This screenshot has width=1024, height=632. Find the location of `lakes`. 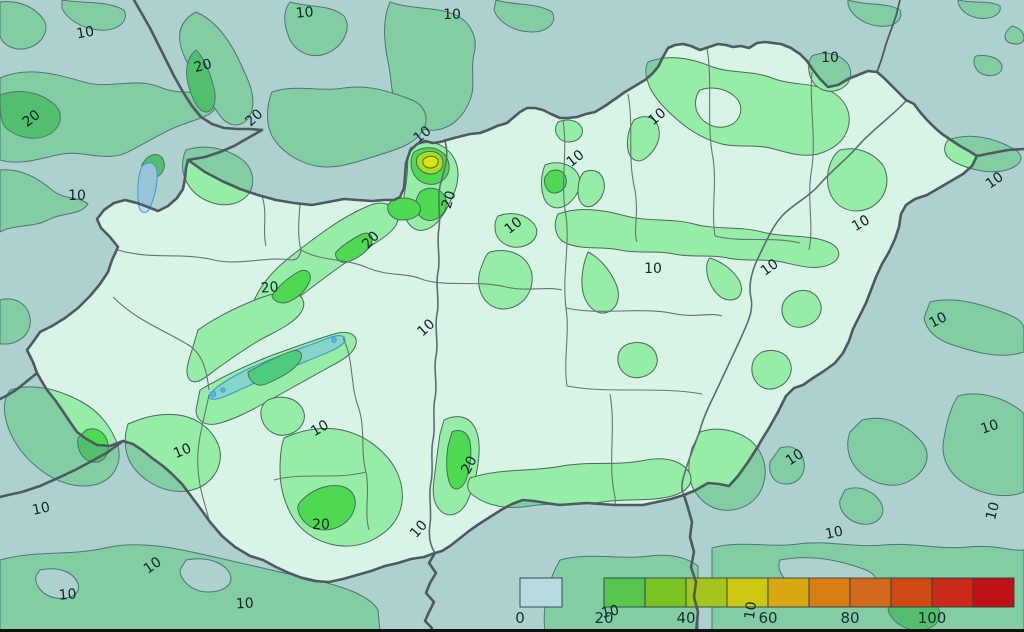

lakes is located at coordinates (241, 281).